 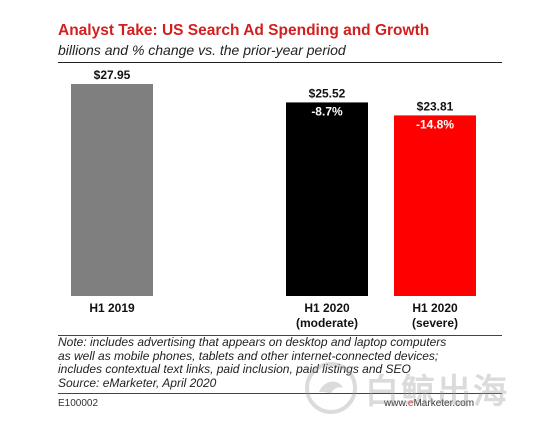 I want to click on source-line: Source: eMarketer, April 2020, so click(x=137, y=382).